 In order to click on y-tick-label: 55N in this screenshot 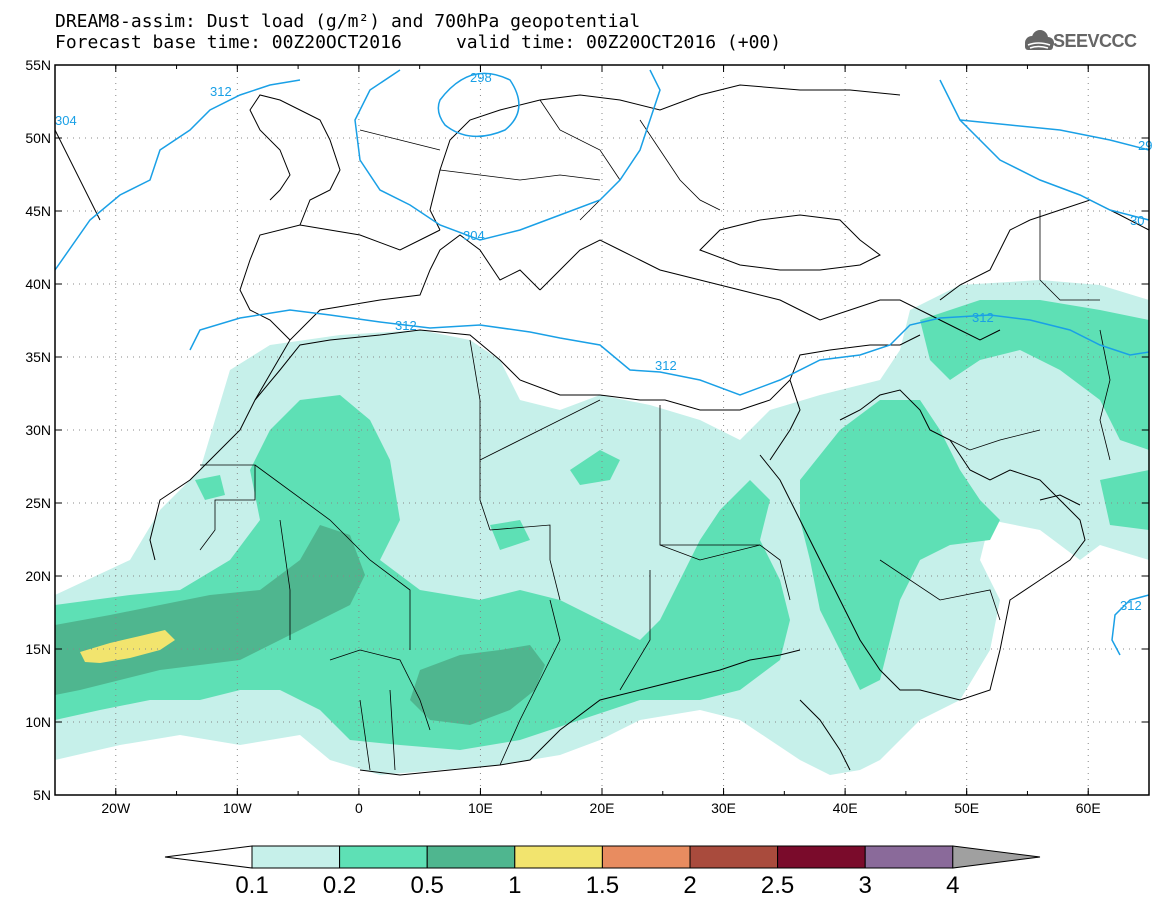, I will do `click(38, 65)`.